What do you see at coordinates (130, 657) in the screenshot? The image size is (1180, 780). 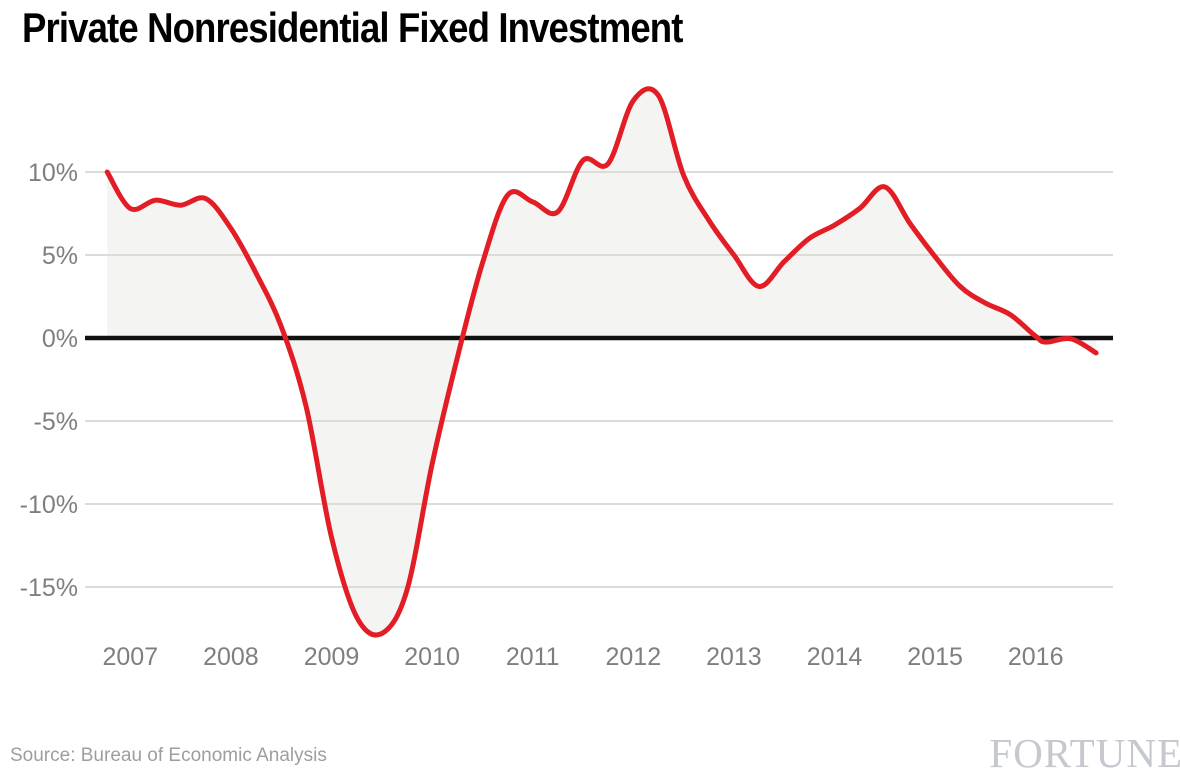 I see `x-tick-label: 2007` at bounding box center [130, 657].